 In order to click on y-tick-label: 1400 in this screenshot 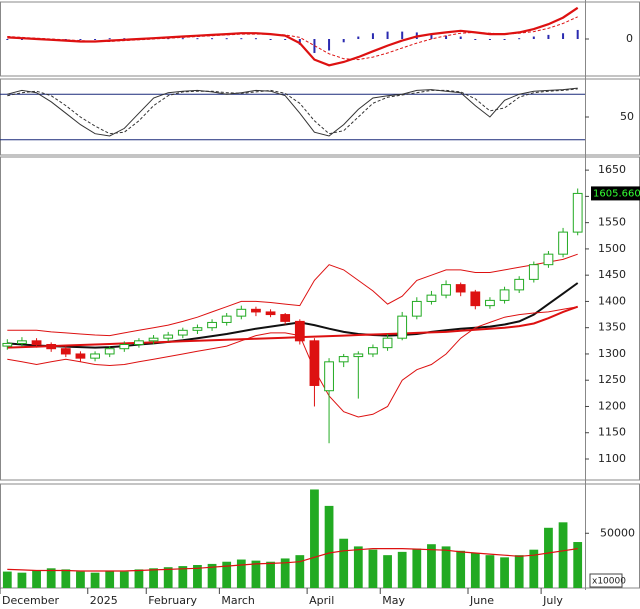, I will do `click(612, 300)`.